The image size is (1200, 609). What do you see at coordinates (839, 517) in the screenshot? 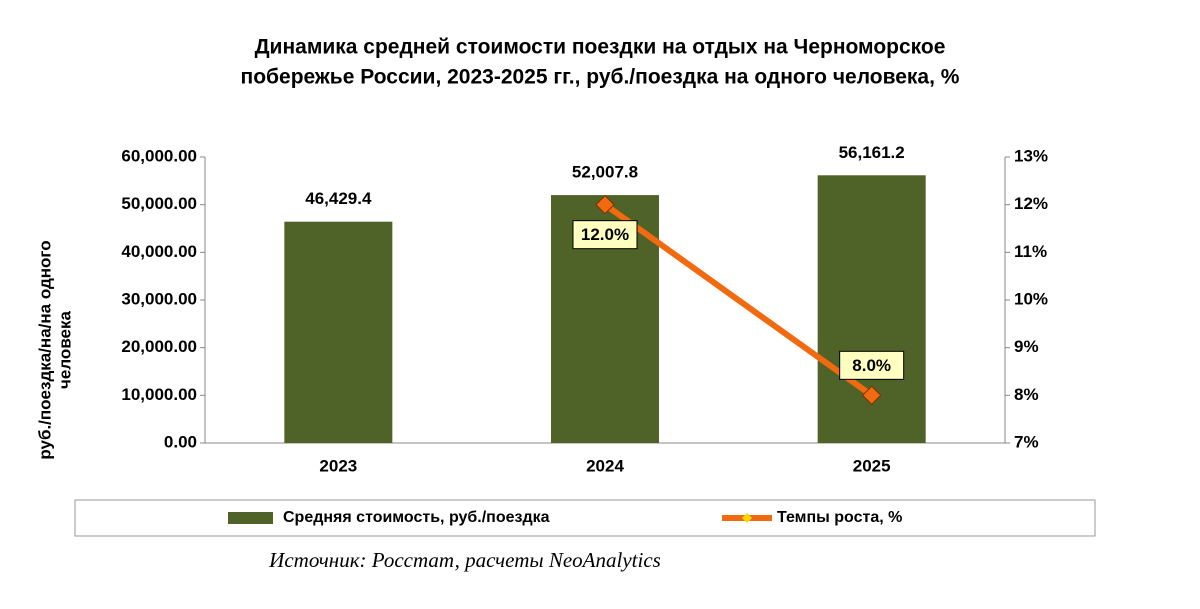
I see `legend-label: Темпы роста, %` at bounding box center [839, 517].